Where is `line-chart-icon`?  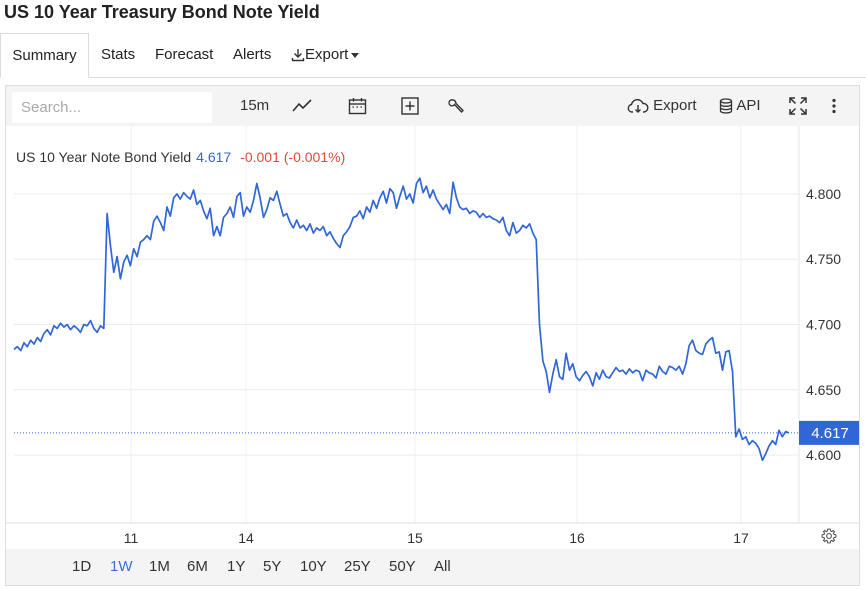
line-chart-icon is located at coordinates (302, 105).